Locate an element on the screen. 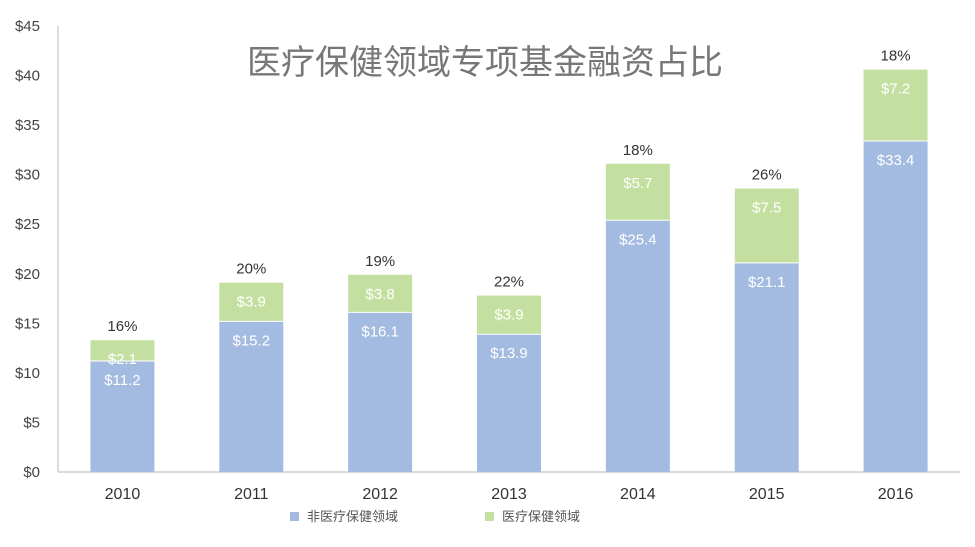 This screenshot has width=975, height=547. bar-value-label: $21.1 is located at coordinates (767, 282).